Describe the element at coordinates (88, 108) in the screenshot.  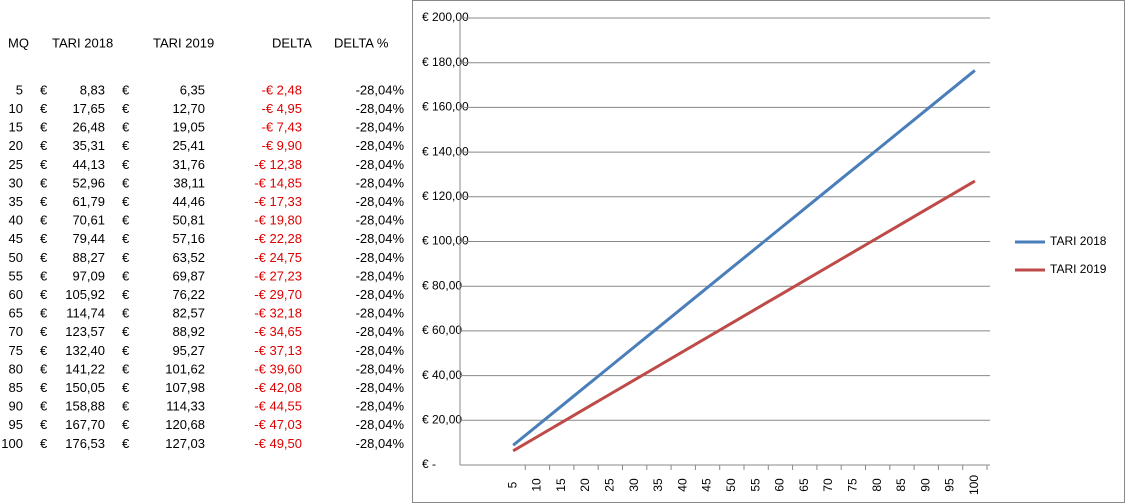
I see `cell: 17,65` at that location.